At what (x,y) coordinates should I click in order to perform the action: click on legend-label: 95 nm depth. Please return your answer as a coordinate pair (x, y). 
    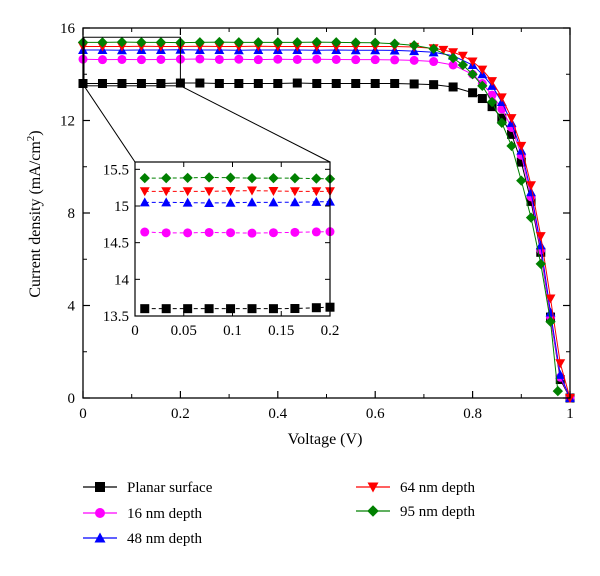
    Looking at the image, I should click on (437, 512).